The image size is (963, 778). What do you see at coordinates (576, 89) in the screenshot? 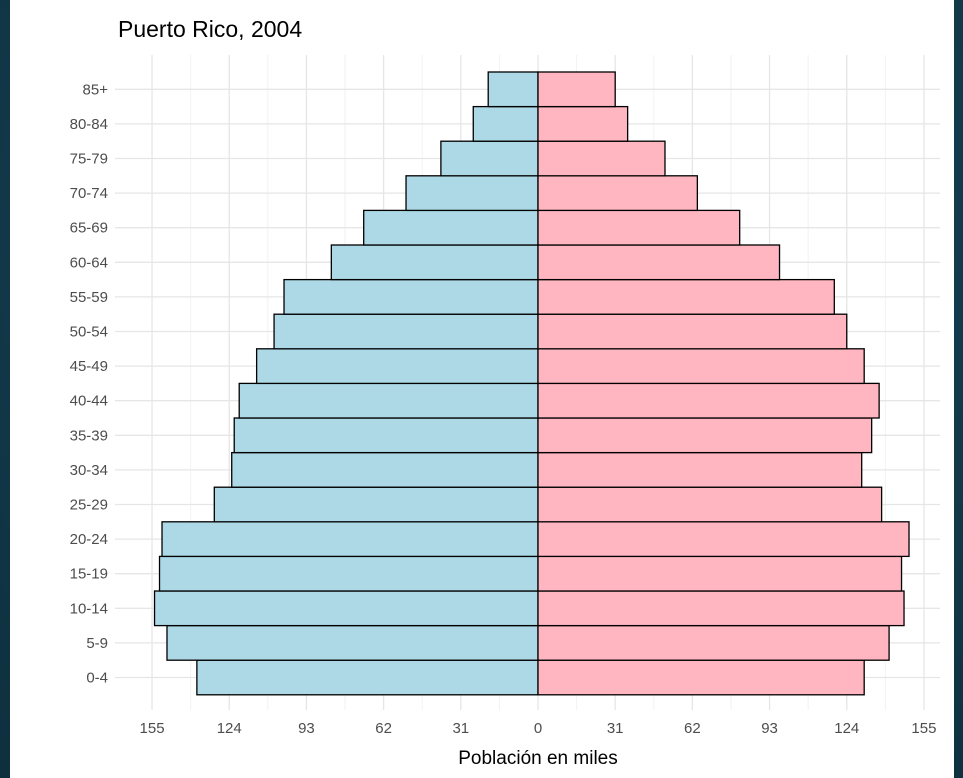
I see `bar-right-85+` at bounding box center [576, 89].